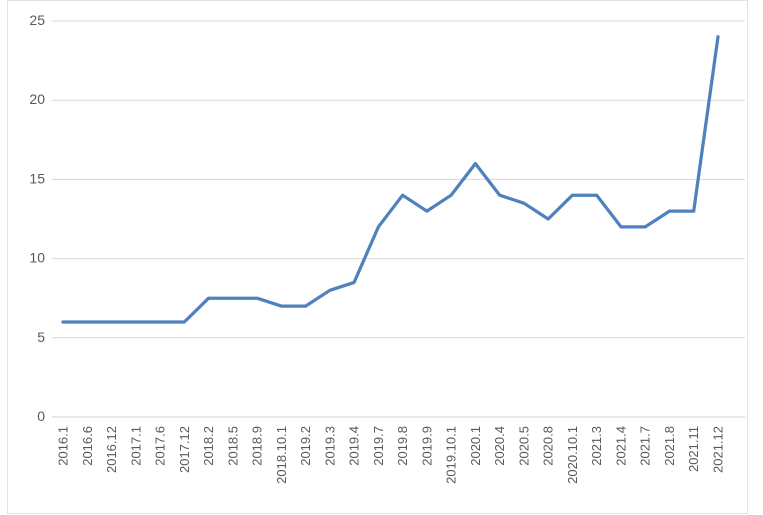 Image resolution: width=763 pixels, height=515 pixels. What do you see at coordinates (208, 446) in the screenshot?
I see `x-tick-label: 2018.2` at bounding box center [208, 446].